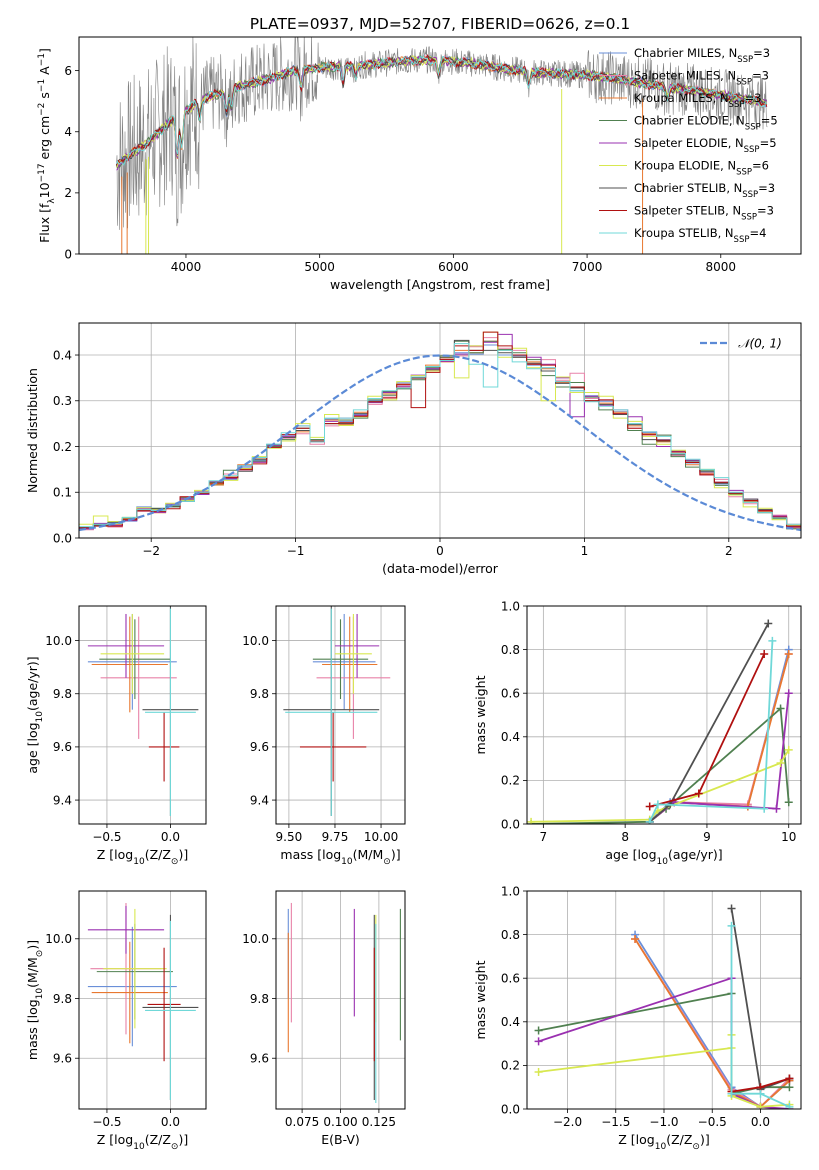  I want to click on x-tick-label: 8000, so click(721, 267).